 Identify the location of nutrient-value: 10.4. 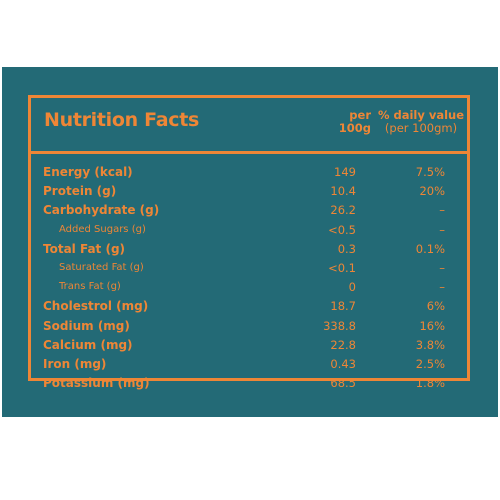
(343, 191).